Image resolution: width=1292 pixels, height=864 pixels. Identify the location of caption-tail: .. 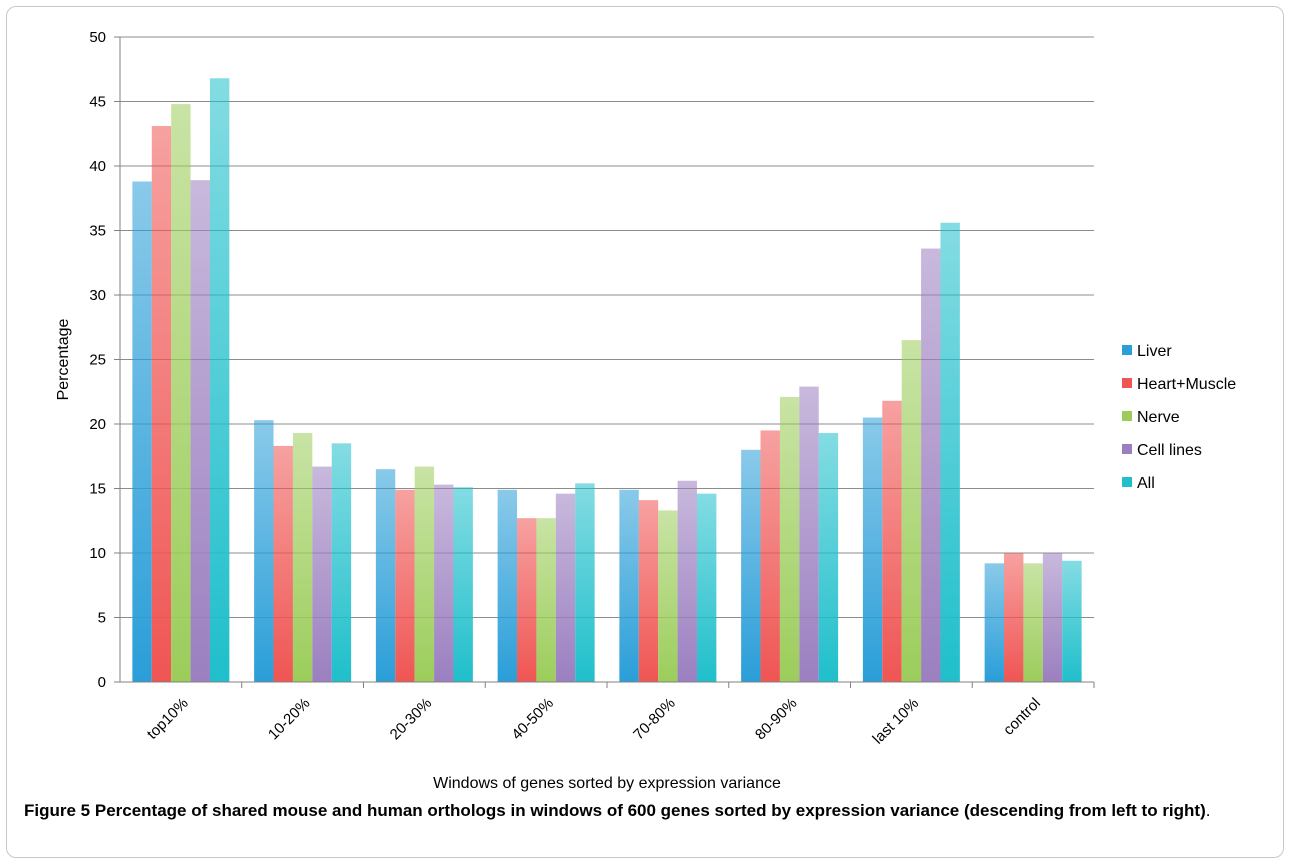
(1208, 810).